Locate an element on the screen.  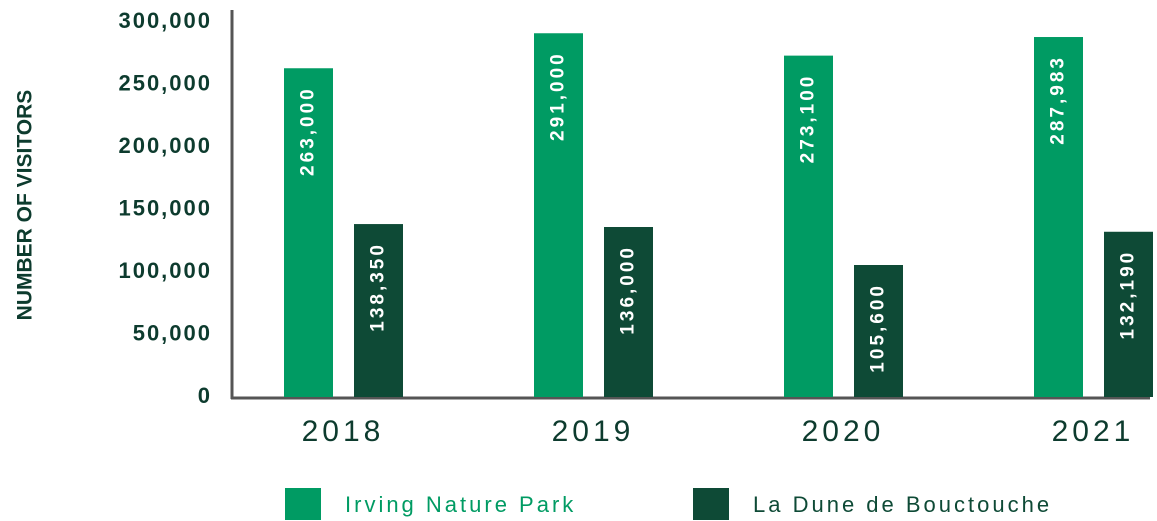
data-label: 273,100 is located at coordinates (808, 119).